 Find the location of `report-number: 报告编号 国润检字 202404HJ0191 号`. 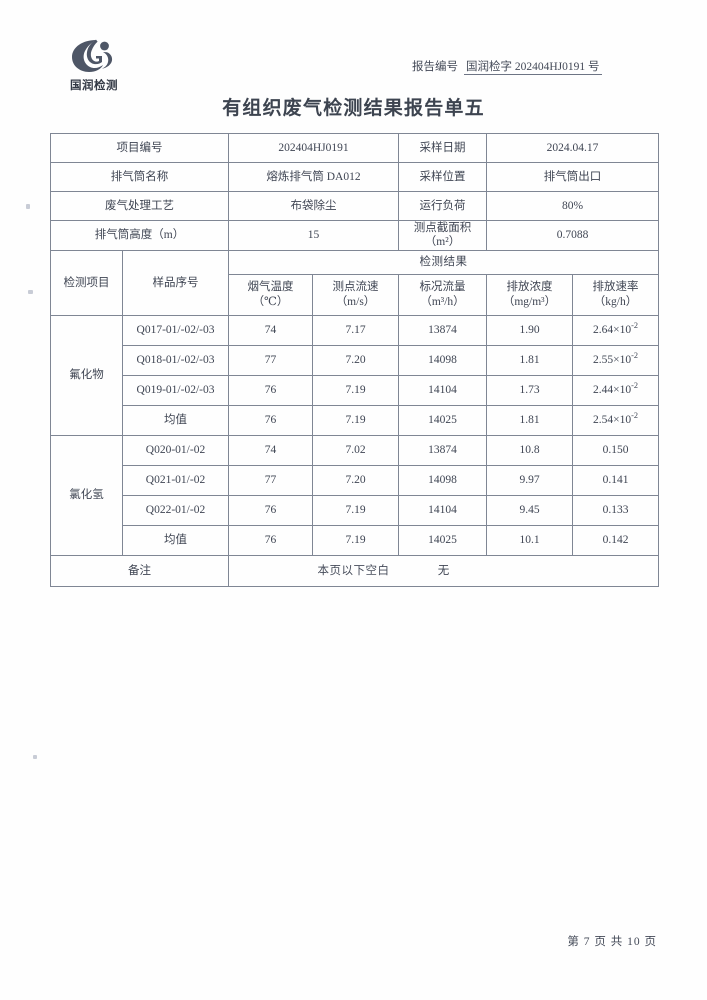

report-number: 报告编号 国润检字 202404HJ0191 号 is located at coordinates (507, 66).